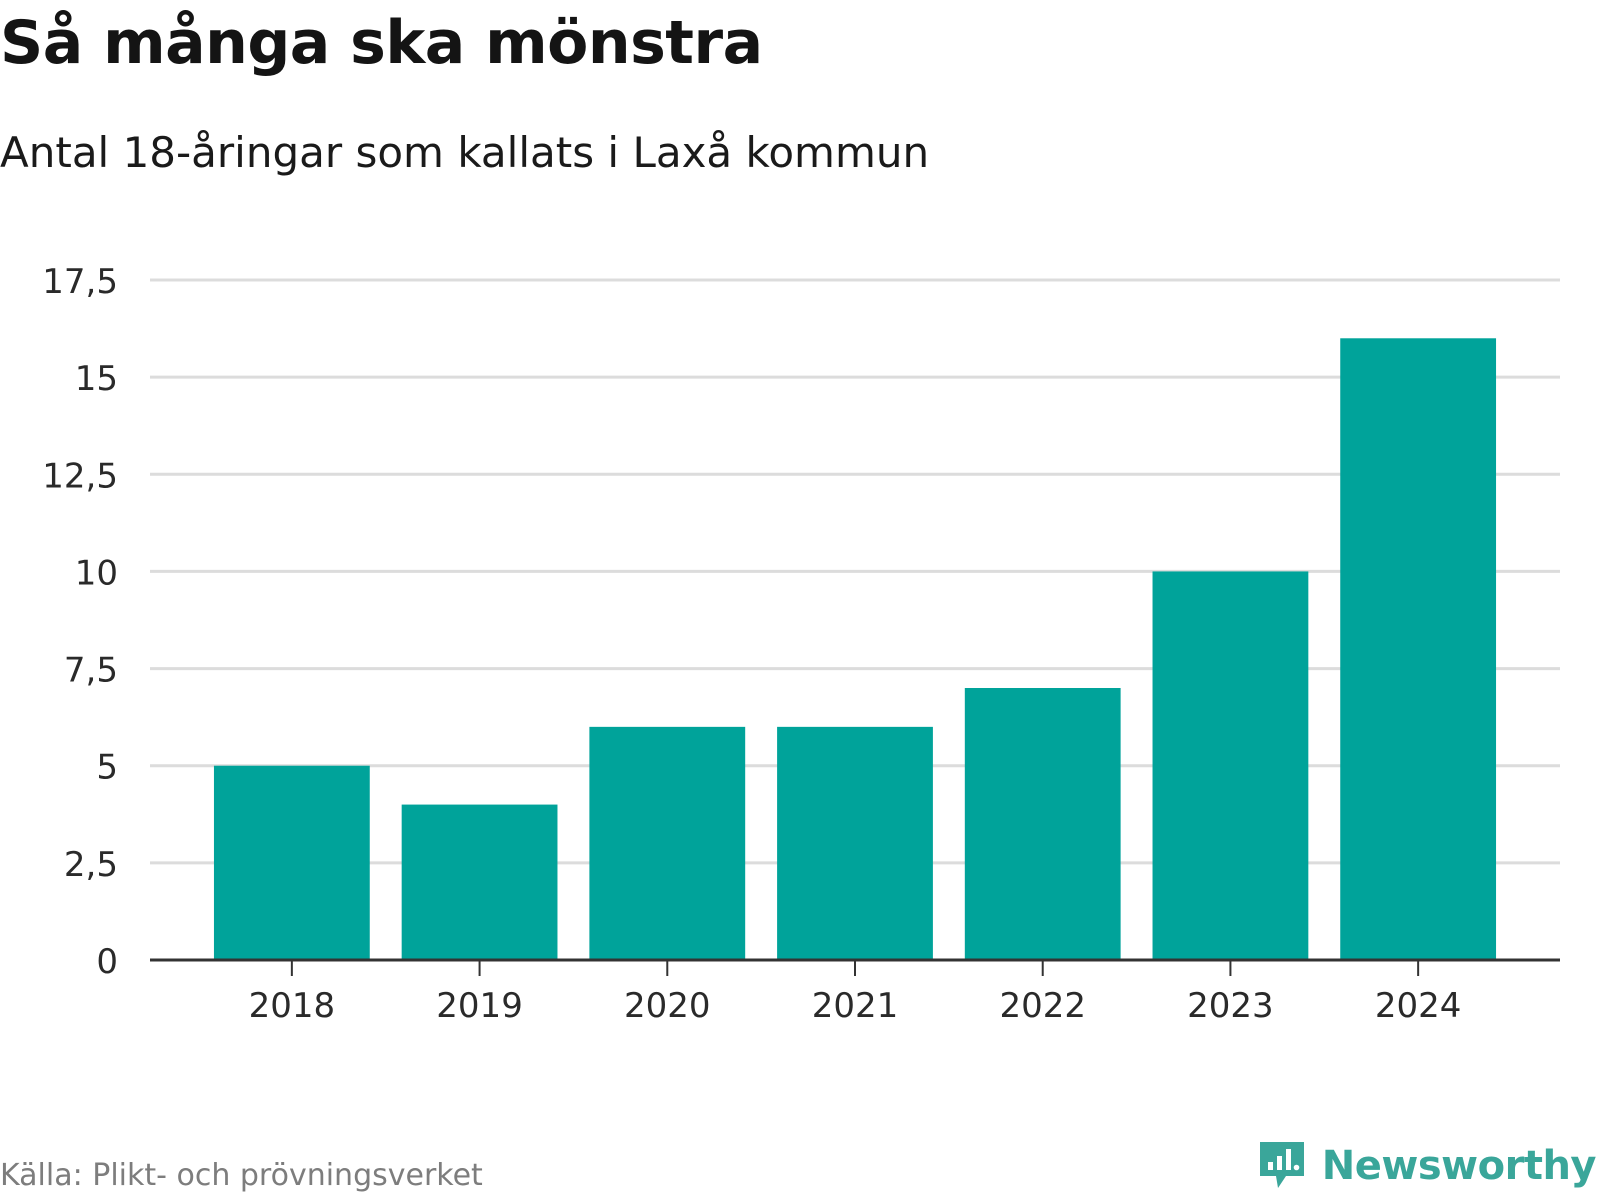 This screenshot has width=1600, height=1200. Describe the element at coordinates (1230, 1006) in the screenshot. I see `x-tick-label: 2023` at that location.